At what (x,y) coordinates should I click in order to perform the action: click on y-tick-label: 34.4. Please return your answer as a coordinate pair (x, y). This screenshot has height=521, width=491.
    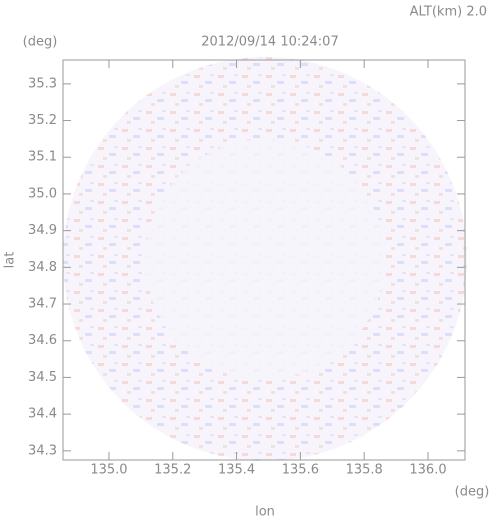
    Looking at the image, I should click on (42, 414).